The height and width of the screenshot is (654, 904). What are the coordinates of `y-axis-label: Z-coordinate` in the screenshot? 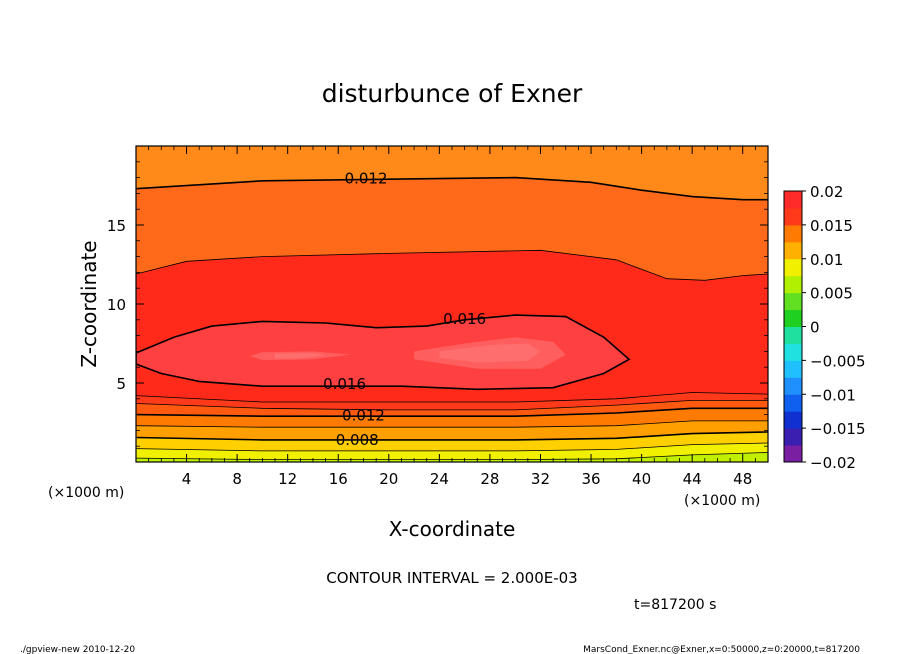 It's located at (89, 303).